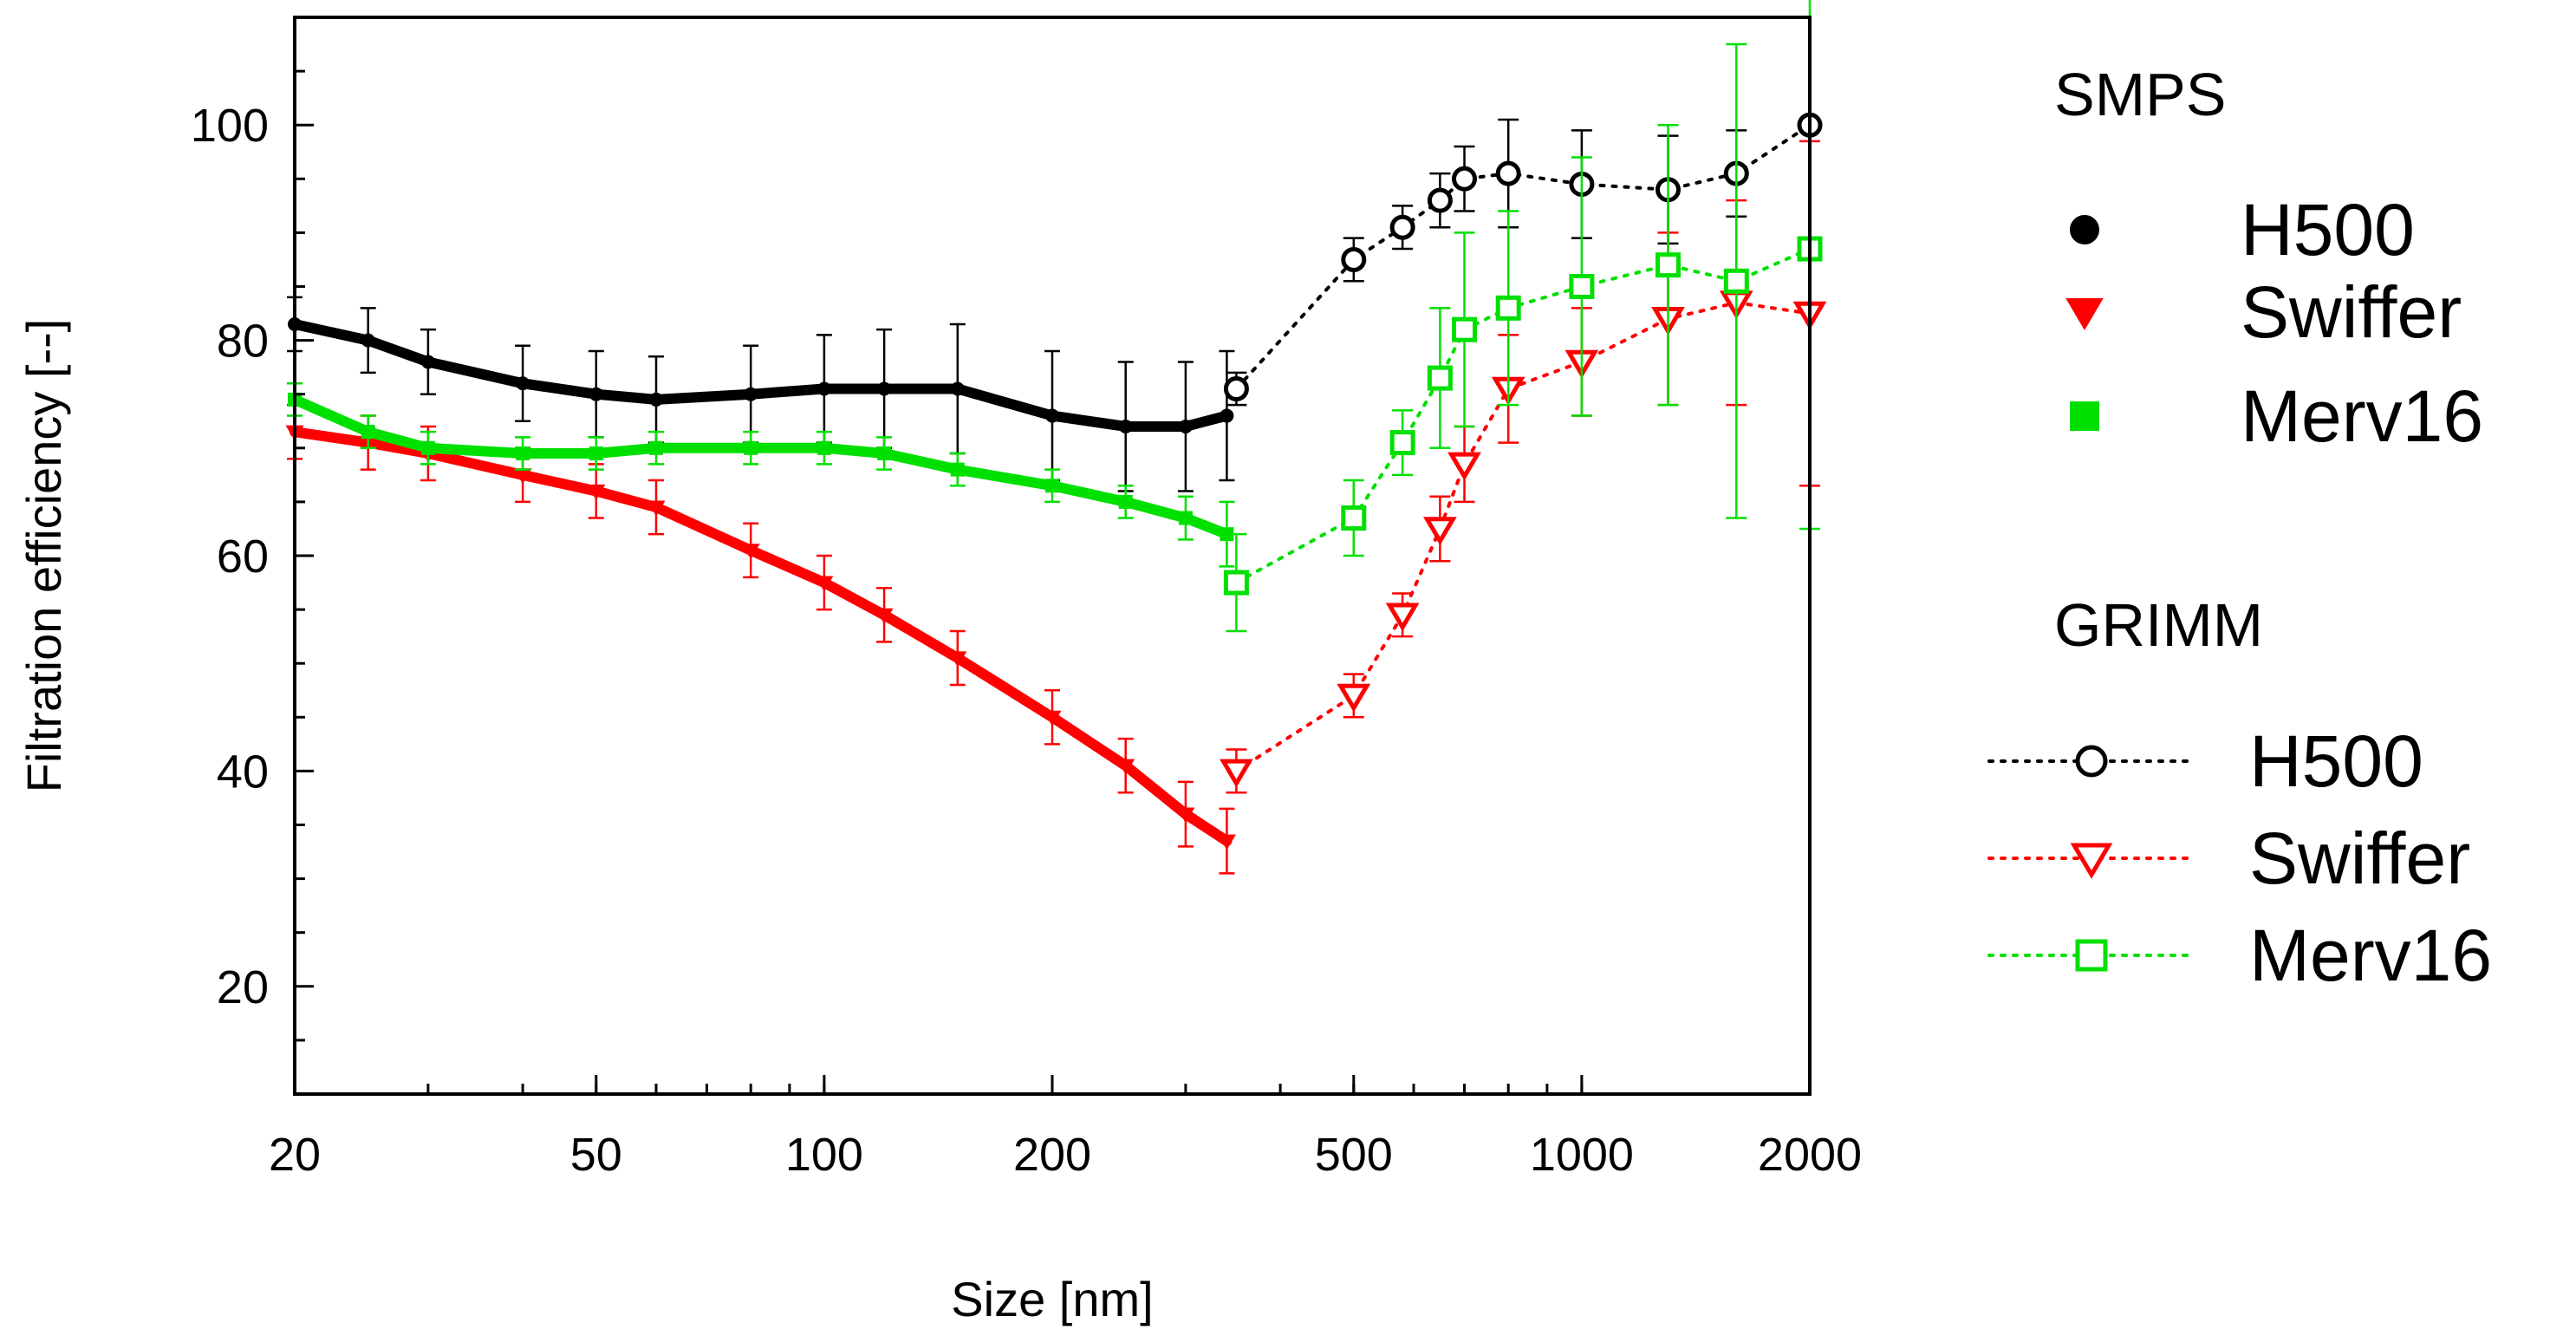 This screenshot has width=2576, height=1342. What do you see at coordinates (1523, 257) in the screenshot?
I see `series-line-grimm-h500` at bounding box center [1523, 257].